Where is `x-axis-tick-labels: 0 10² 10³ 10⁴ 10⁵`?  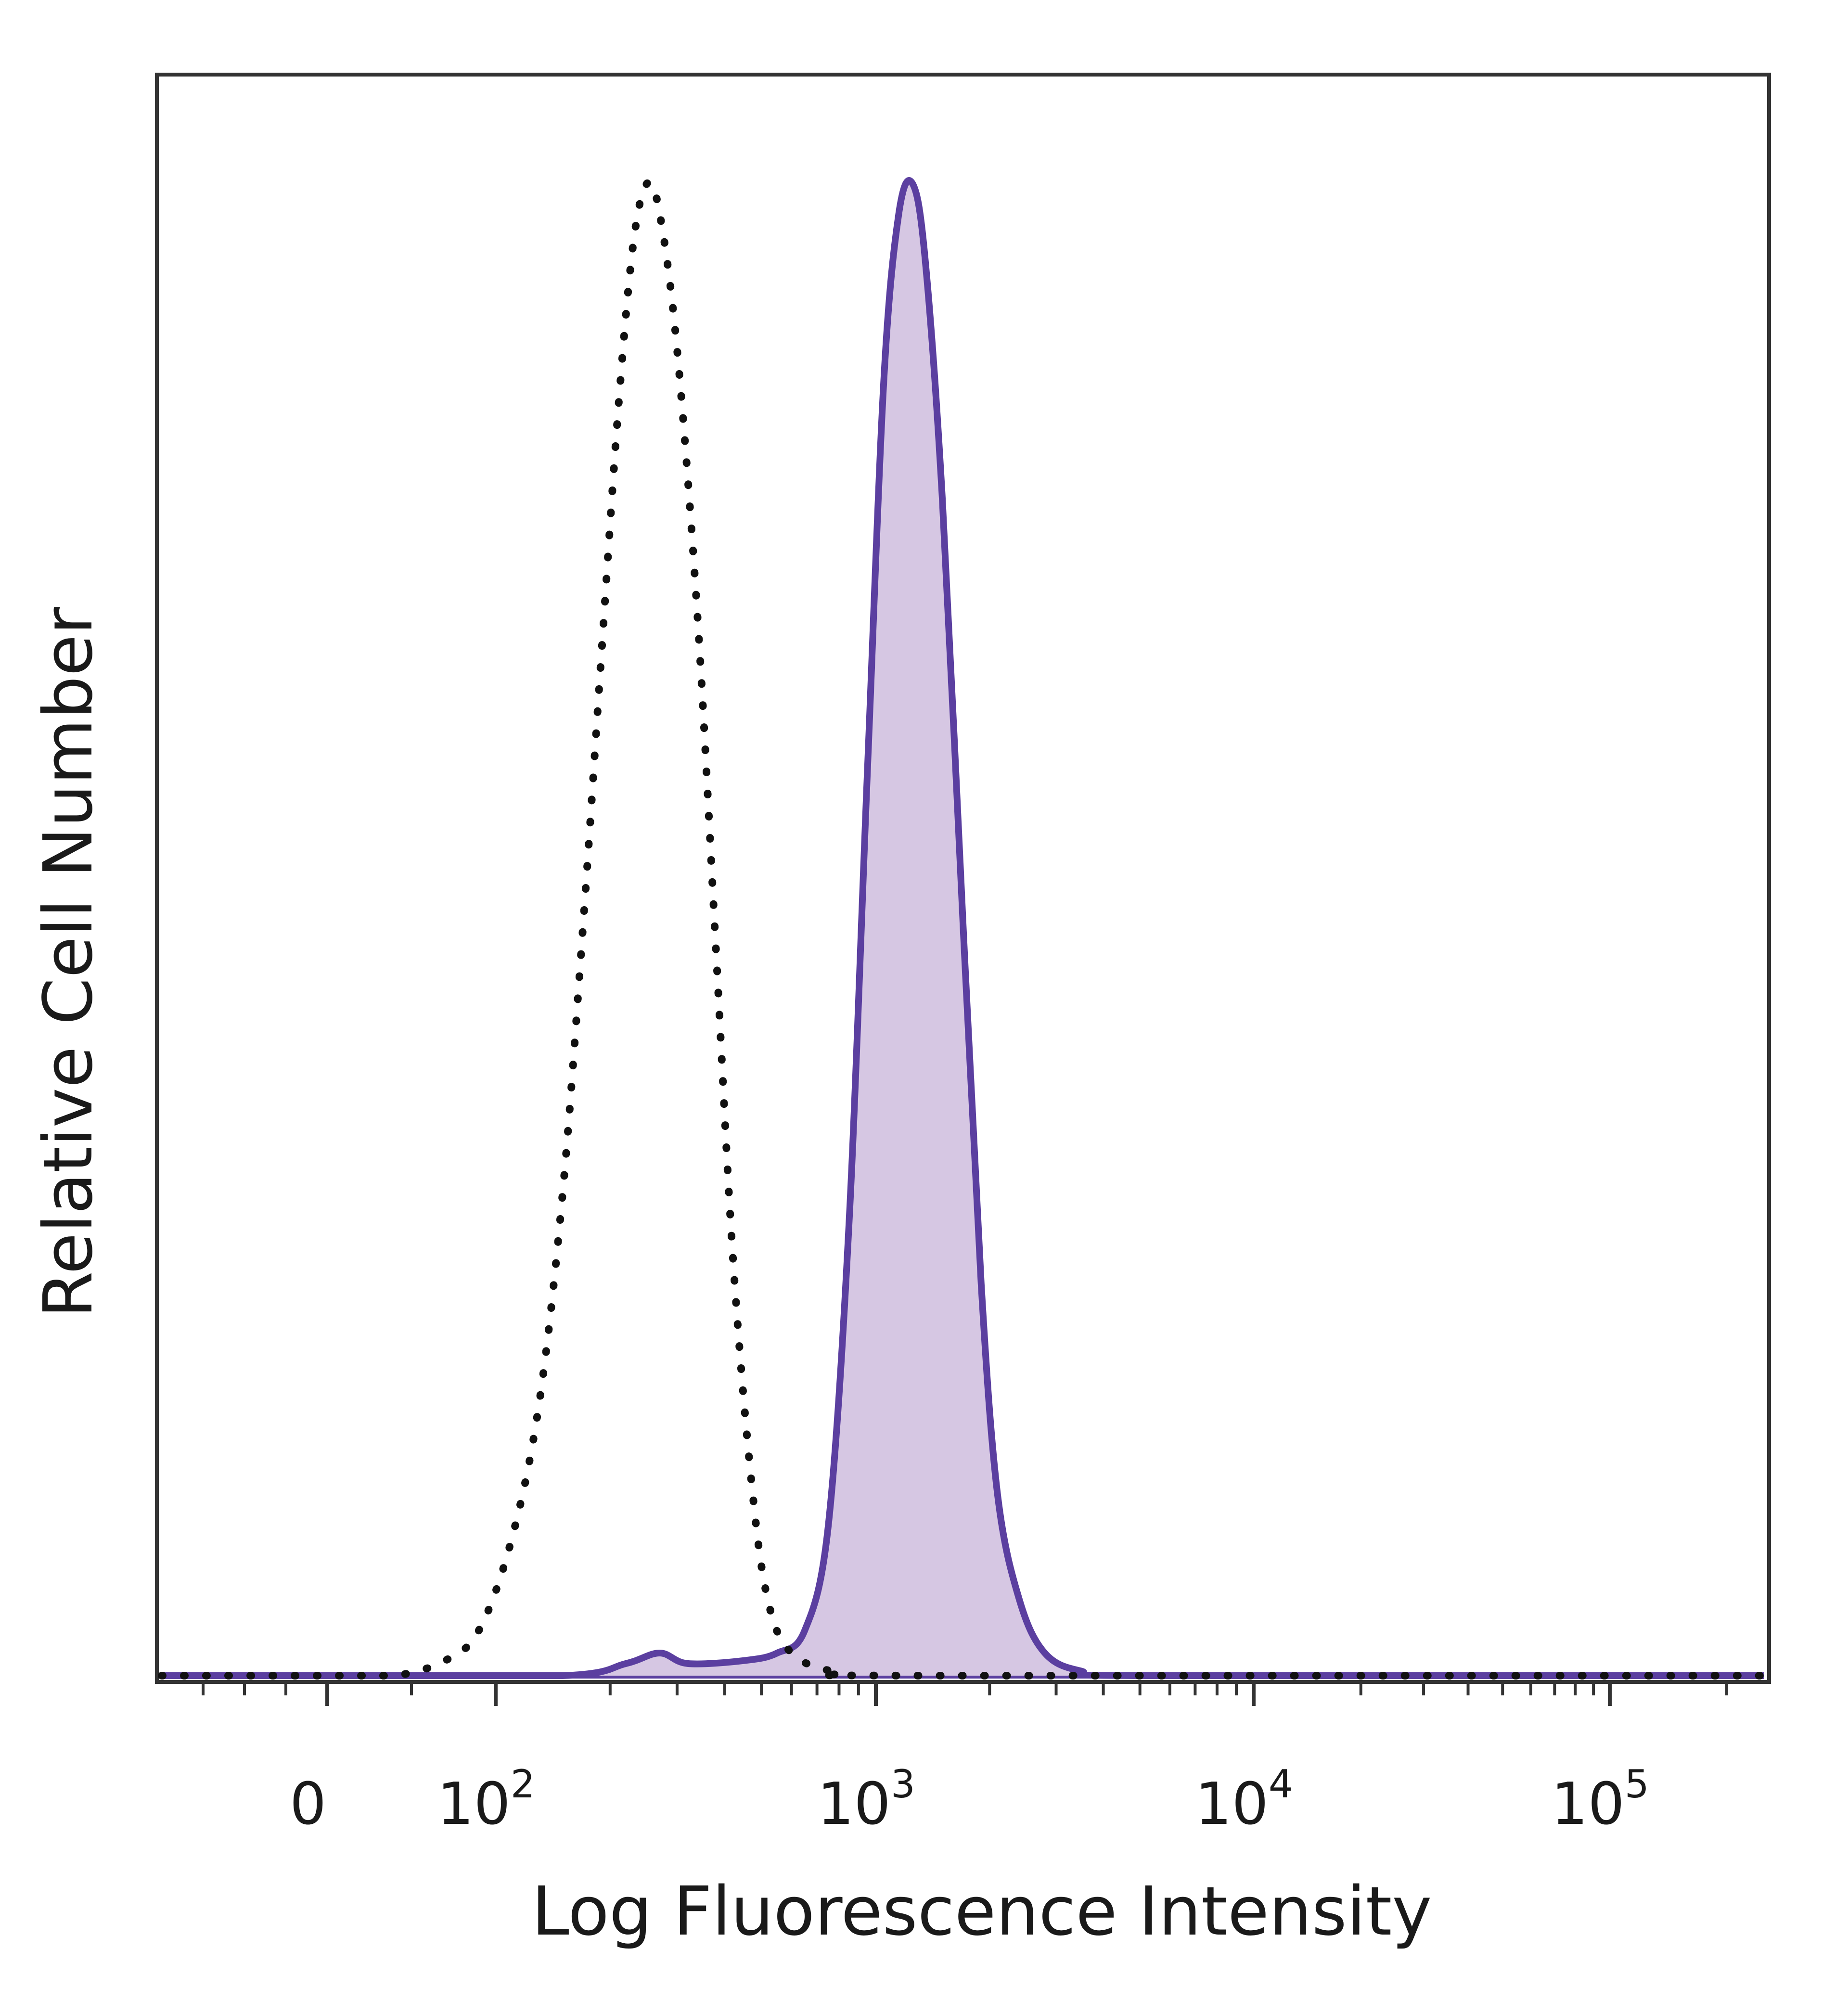 x-axis-tick-labels: 0 10² 10³ 10⁴ 10⁵ is located at coordinates (969, 1800).